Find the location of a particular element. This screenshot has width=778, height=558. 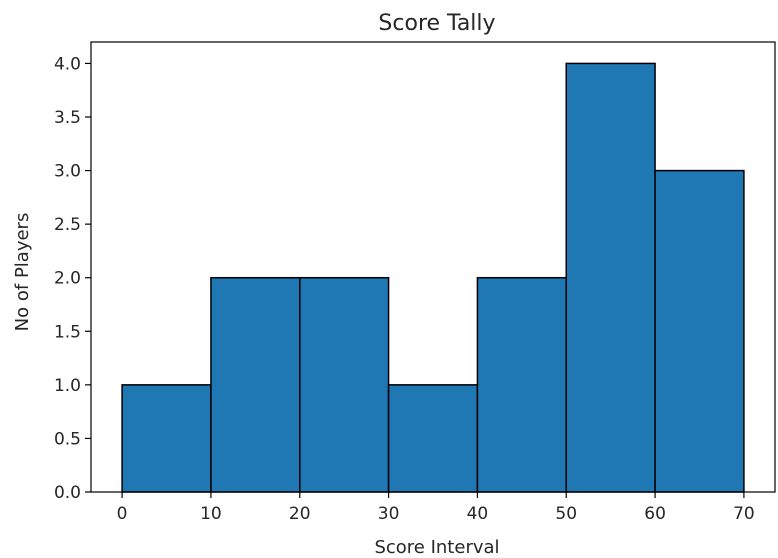

x-tick-label: 40 is located at coordinates (478, 514).